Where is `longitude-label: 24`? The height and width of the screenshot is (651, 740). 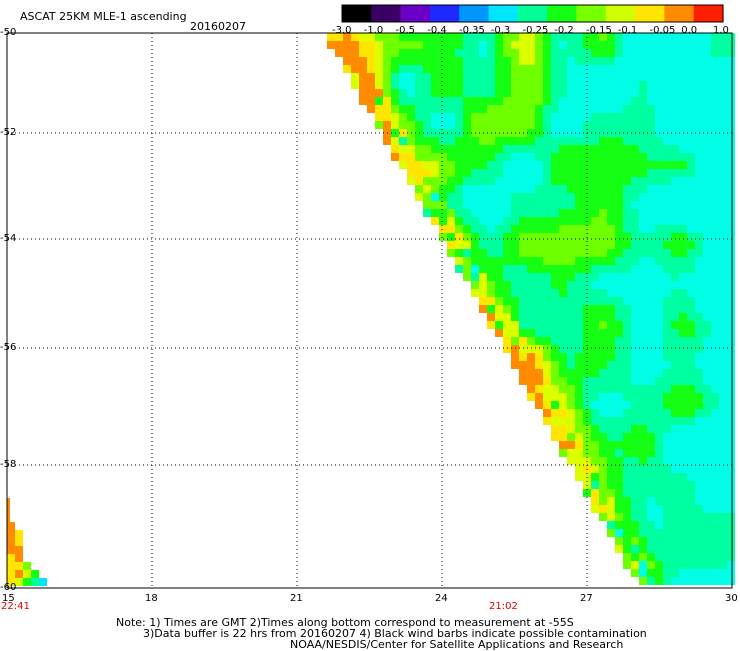
longitude-label: 24 is located at coordinates (441, 598).